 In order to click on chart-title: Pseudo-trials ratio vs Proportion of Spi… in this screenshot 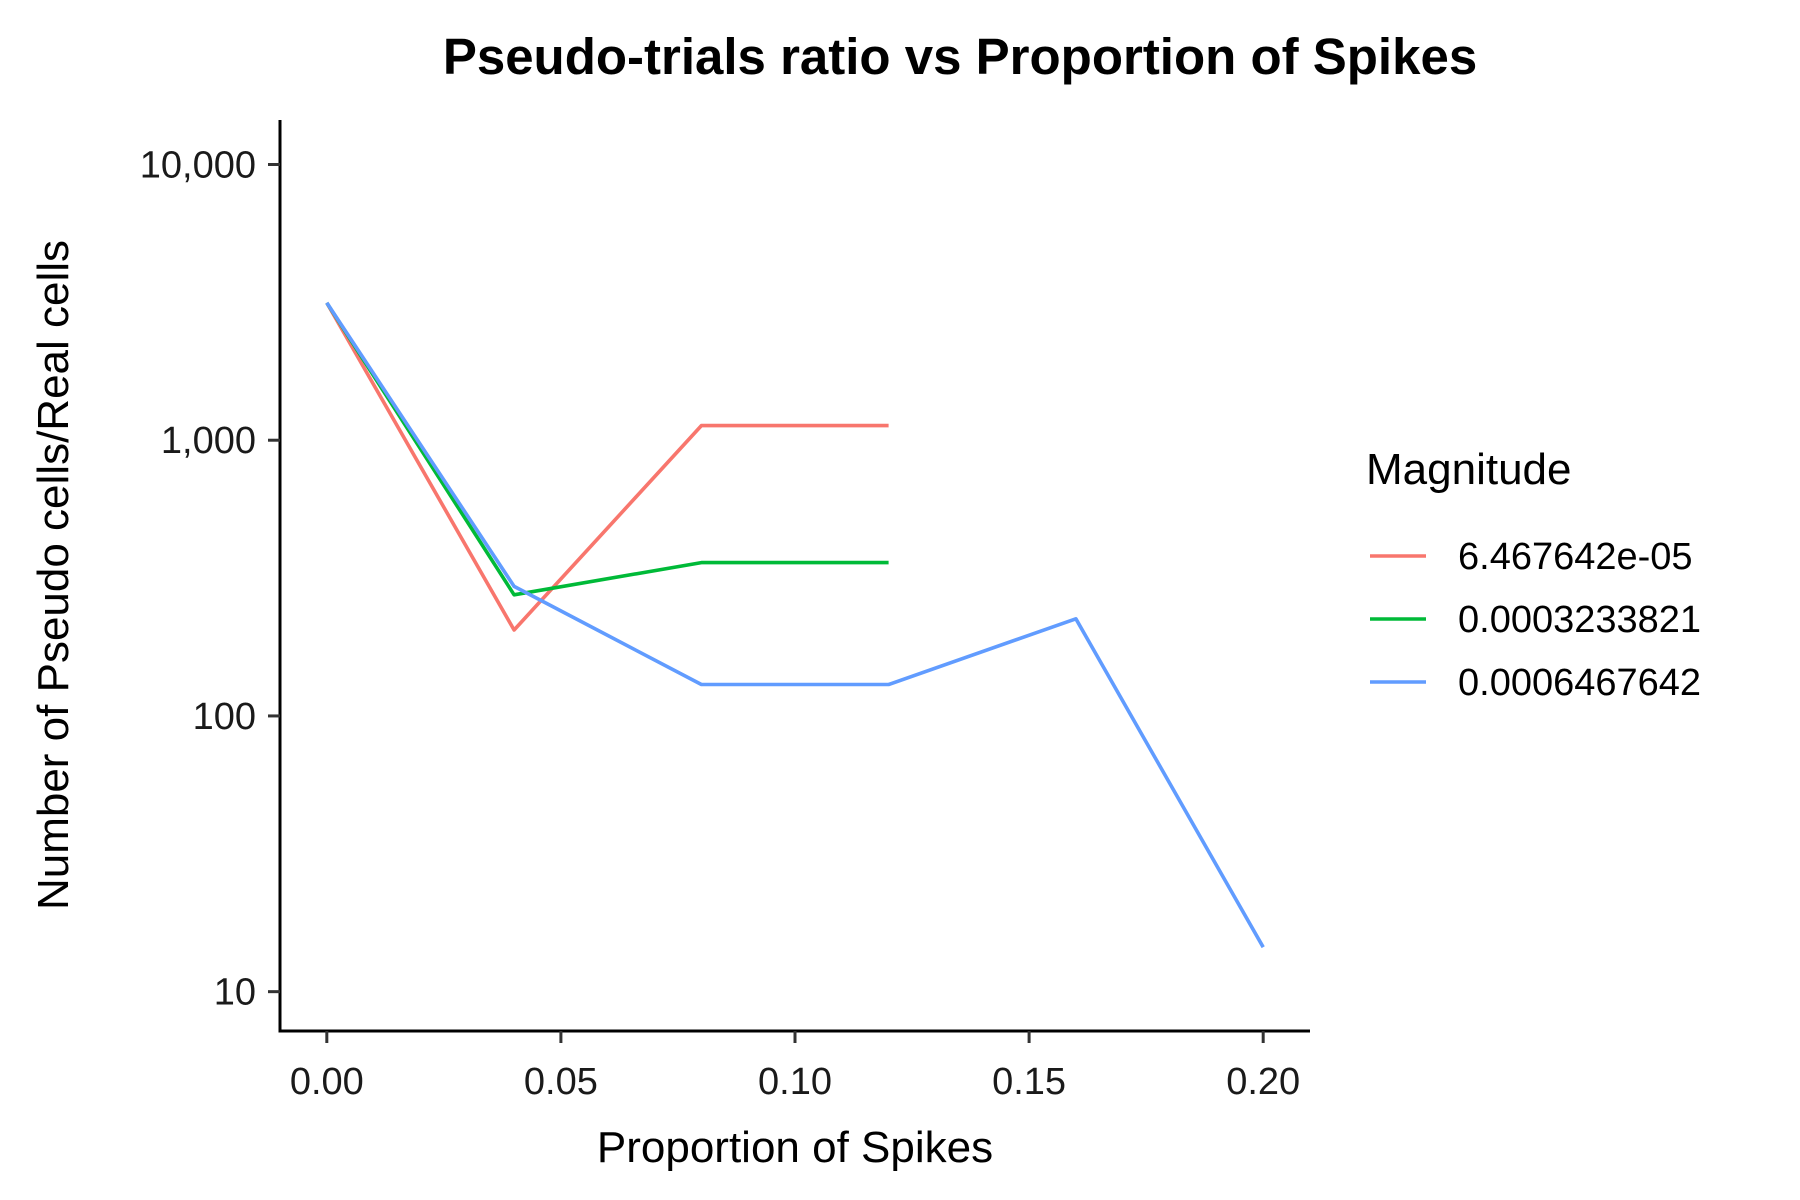, I will do `click(960, 56)`.